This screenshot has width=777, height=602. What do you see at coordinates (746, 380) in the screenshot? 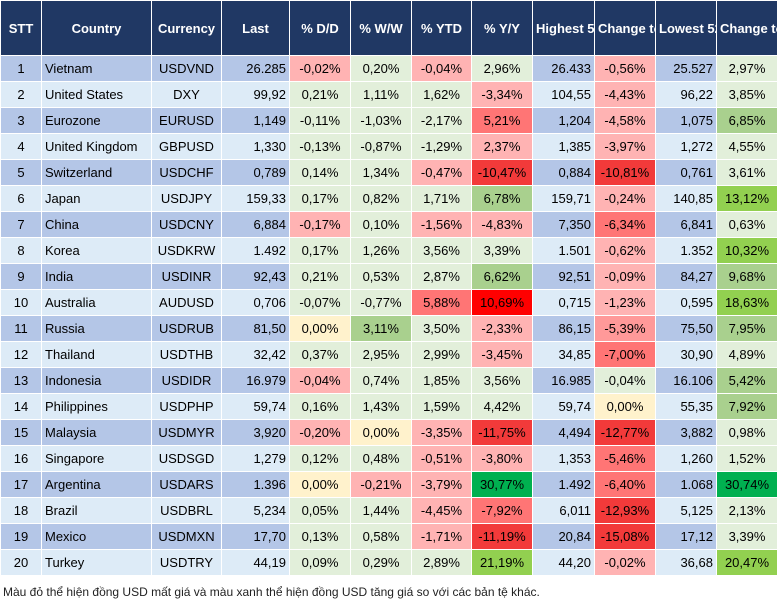
I see `cell-chl: 5,42%` at bounding box center [746, 380].